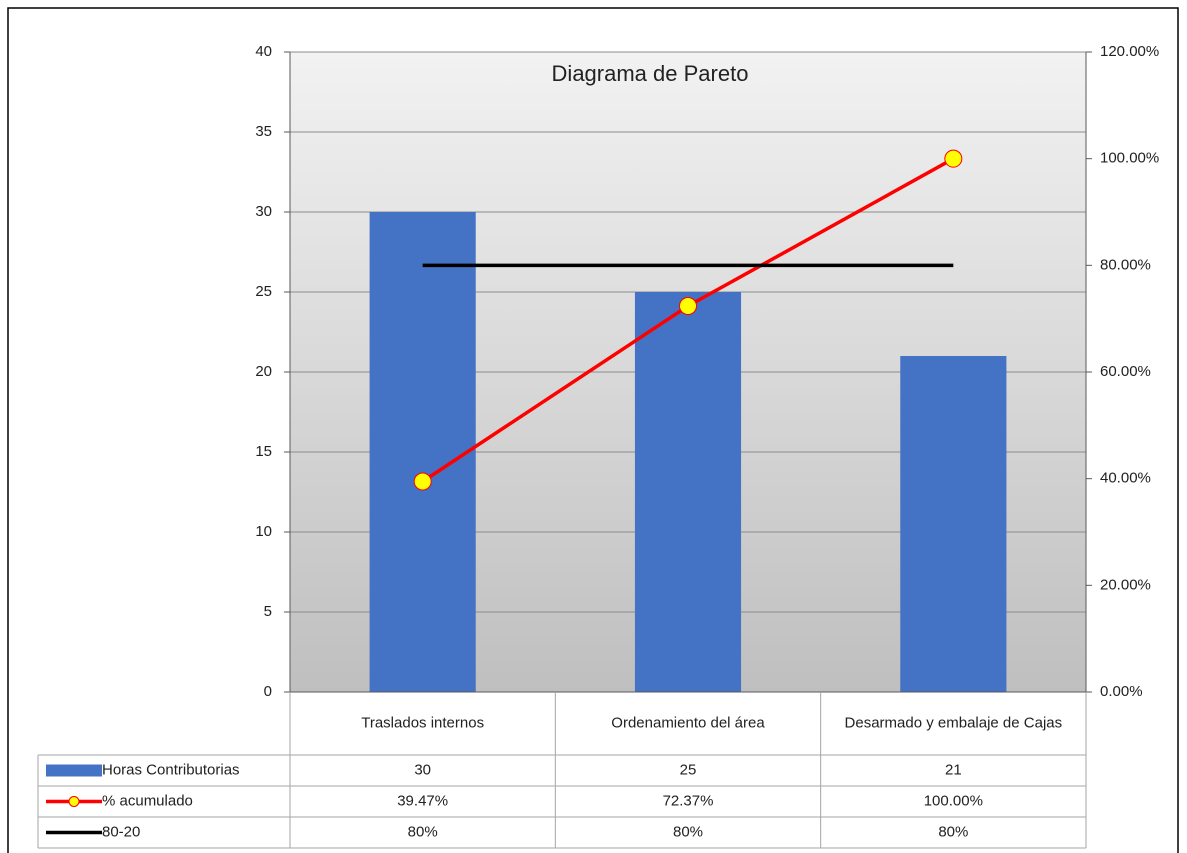 This screenshot has width=1187, height=853. What do you see at coordinates (263, 291) in the screenshot?
I see `y-tick-label: 25` at bounding box center [263, 291].